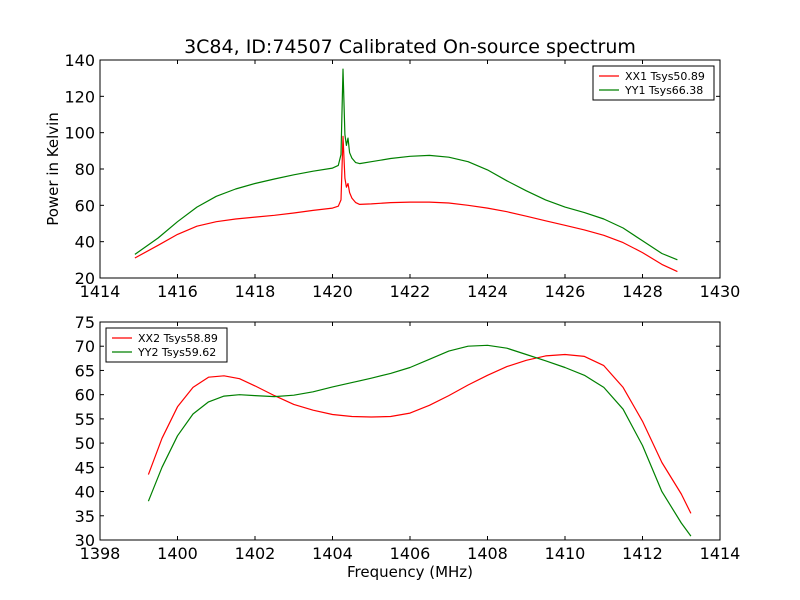  Describe the element at coordinates (255, 291) in the screenshot. I see `x-tick-label: 1418` at that location.